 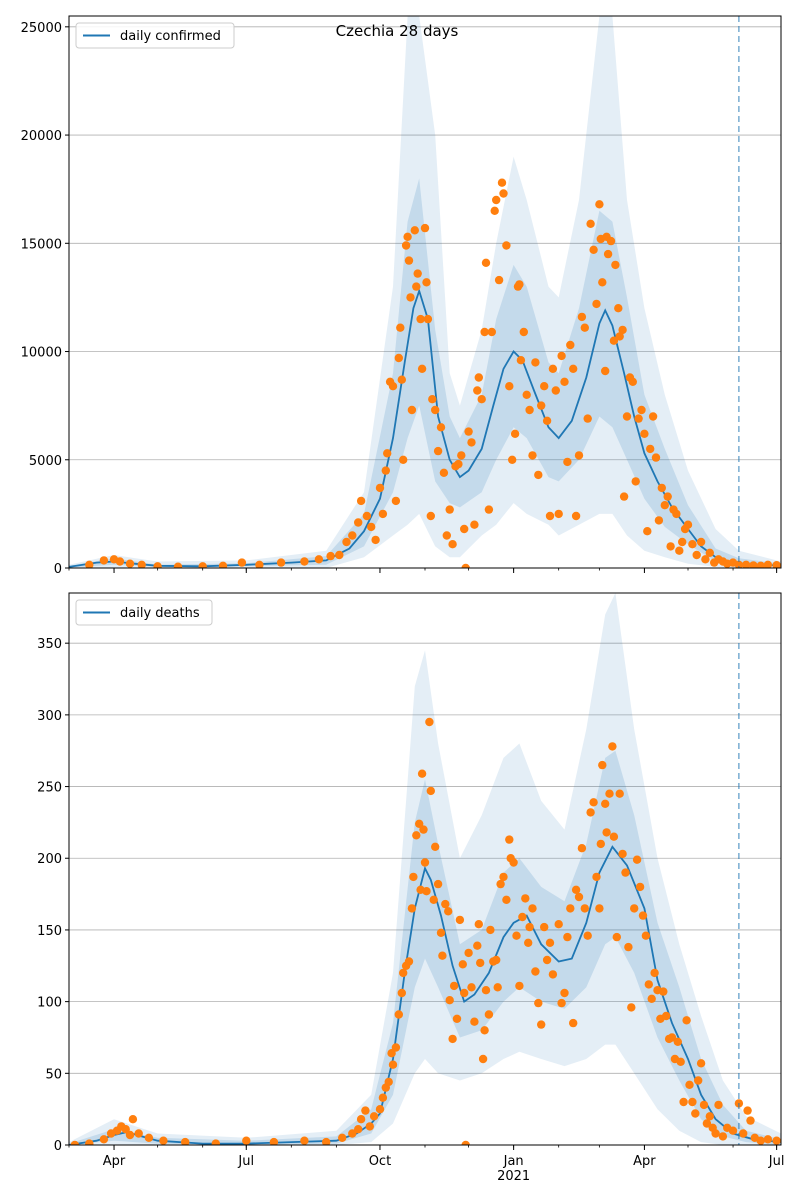 What do you see at coordinates (49, 716) in the screenshot?
I see `ytick-label-6: 300` at bounding box center [49, 716].